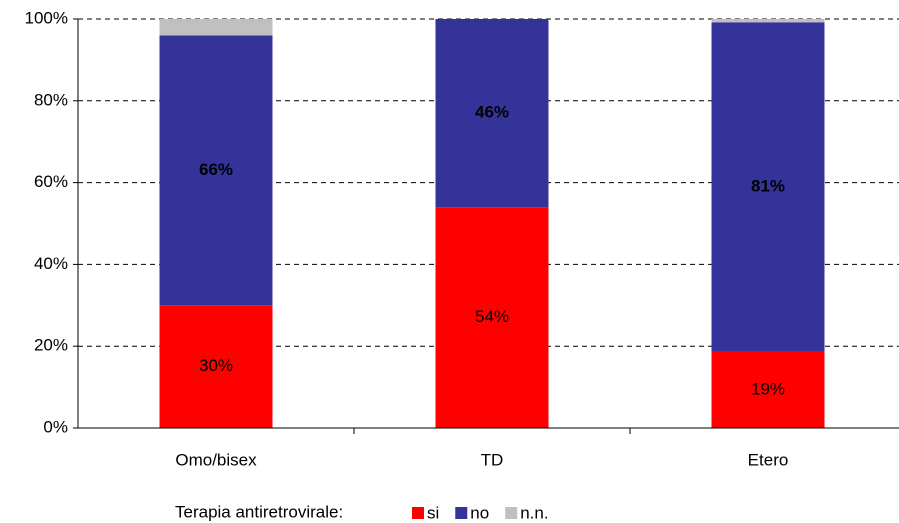 Image resolution: width=899 pixels, height=523 pixels. I want to click on value-label: 19%, so click(768, 388).